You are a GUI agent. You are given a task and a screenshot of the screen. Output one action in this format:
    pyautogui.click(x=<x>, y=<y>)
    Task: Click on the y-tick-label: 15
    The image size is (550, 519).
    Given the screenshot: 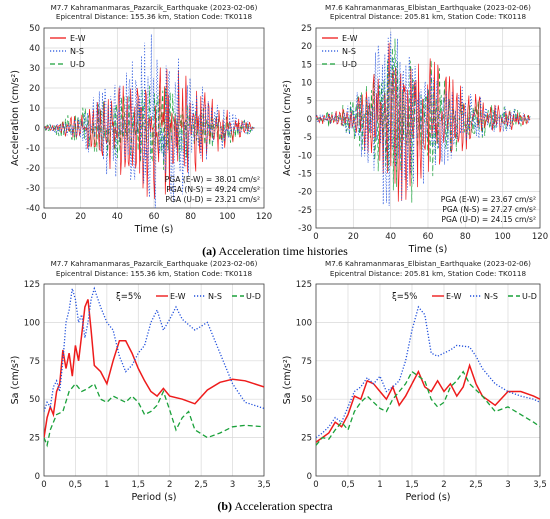 What is the action you would take?
    pyautogui.click(x=306, y=65)
    